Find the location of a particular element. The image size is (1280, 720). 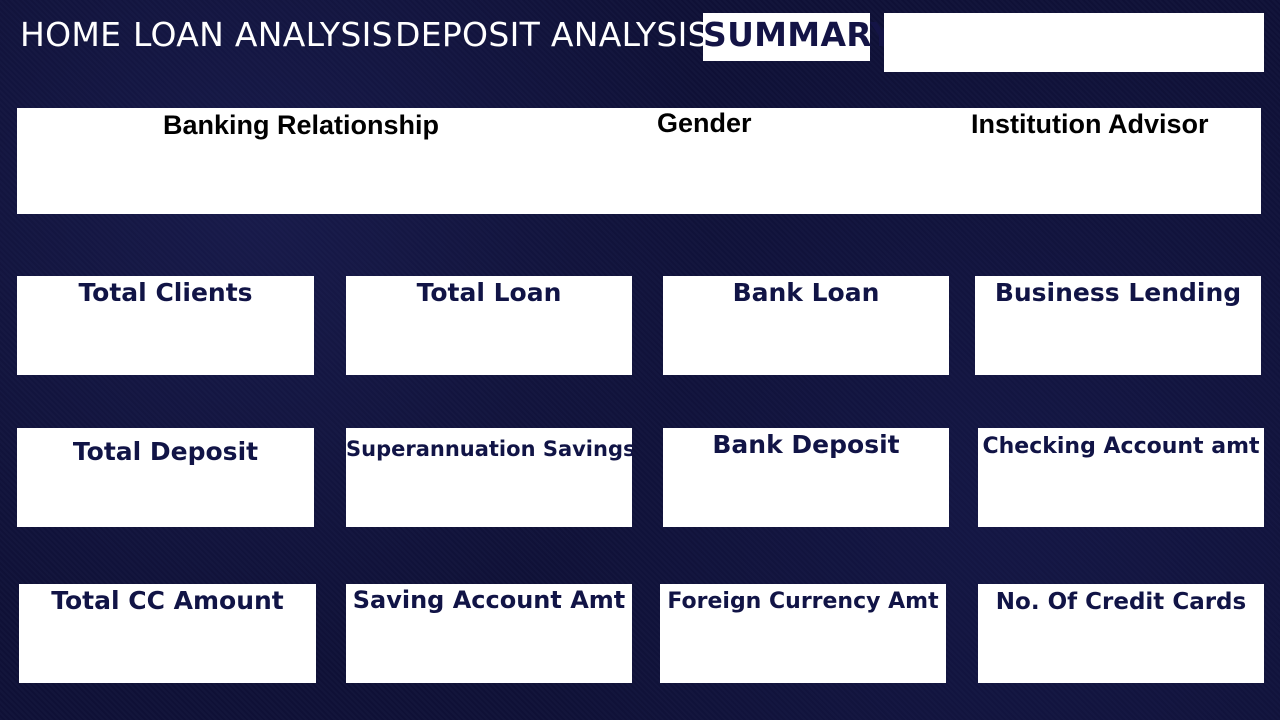

slicer-institution-advisor: Institution Advisor is located at coordinates (1090, 124).